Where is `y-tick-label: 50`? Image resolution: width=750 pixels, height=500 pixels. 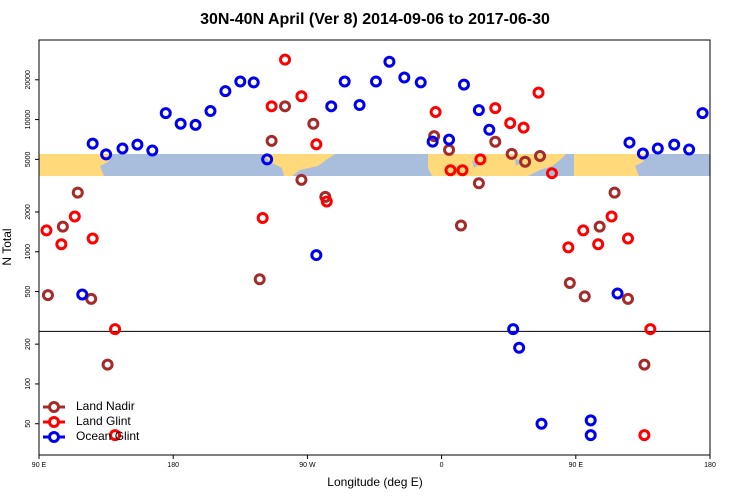 y-tick-label: 50 is located at coordinates (28, 424).